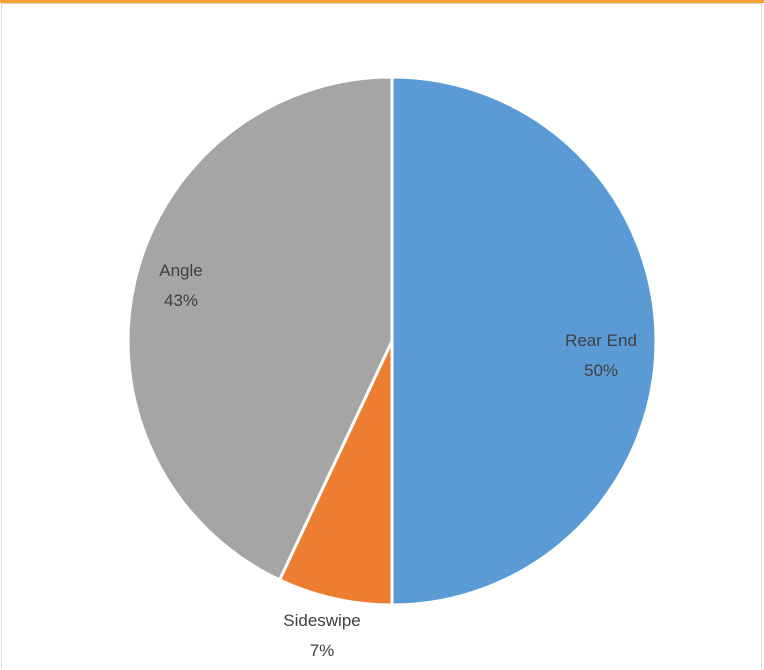 The height and width of the screenshot is (670, 764). What do you see at coordinates (181, 300) in the screenshot?
I see `slice-percent-angle: 43%` at bounding box center [181, 300].